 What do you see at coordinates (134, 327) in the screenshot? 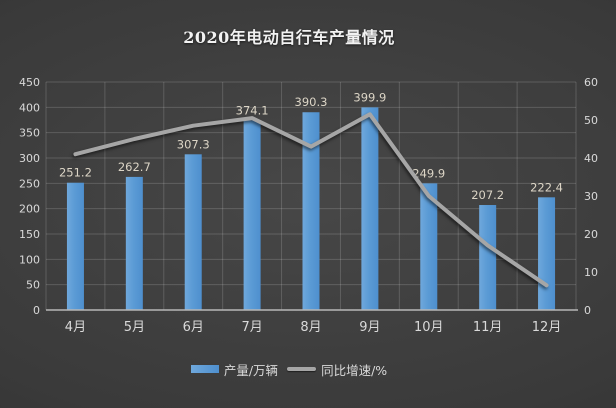
I see `x-axis-label: 5月` at bounding box center [134, 327].